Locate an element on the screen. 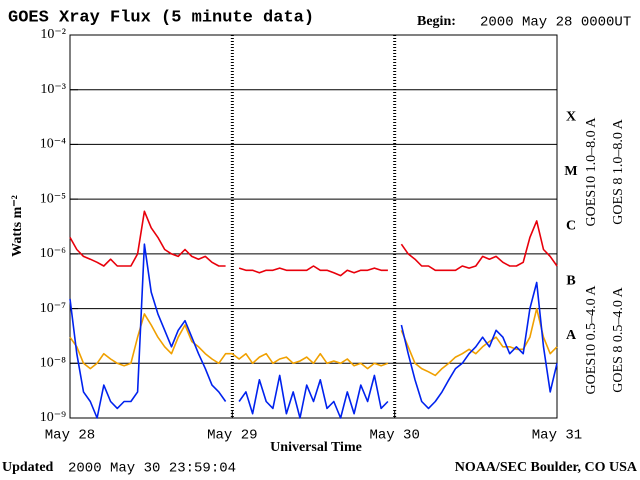 This screenshot has height=480, width=640. footer-value: 2000 May 30 23:59:04 is located at coordinates (152, 469).